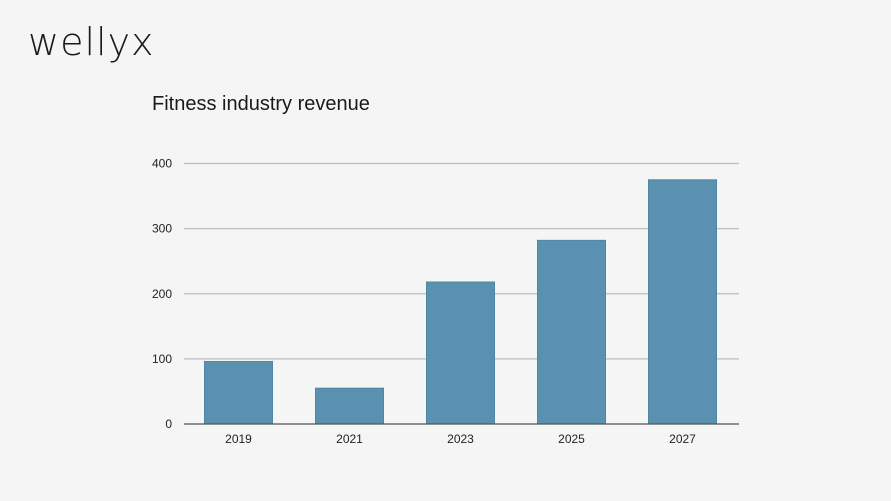 Image resolution: width=891 pixels, height=501 pixels. What do you see at coordinates (238, 439) in the screenshot?
I see `x-tick-label: 2019` at bounding box center [238, 439].